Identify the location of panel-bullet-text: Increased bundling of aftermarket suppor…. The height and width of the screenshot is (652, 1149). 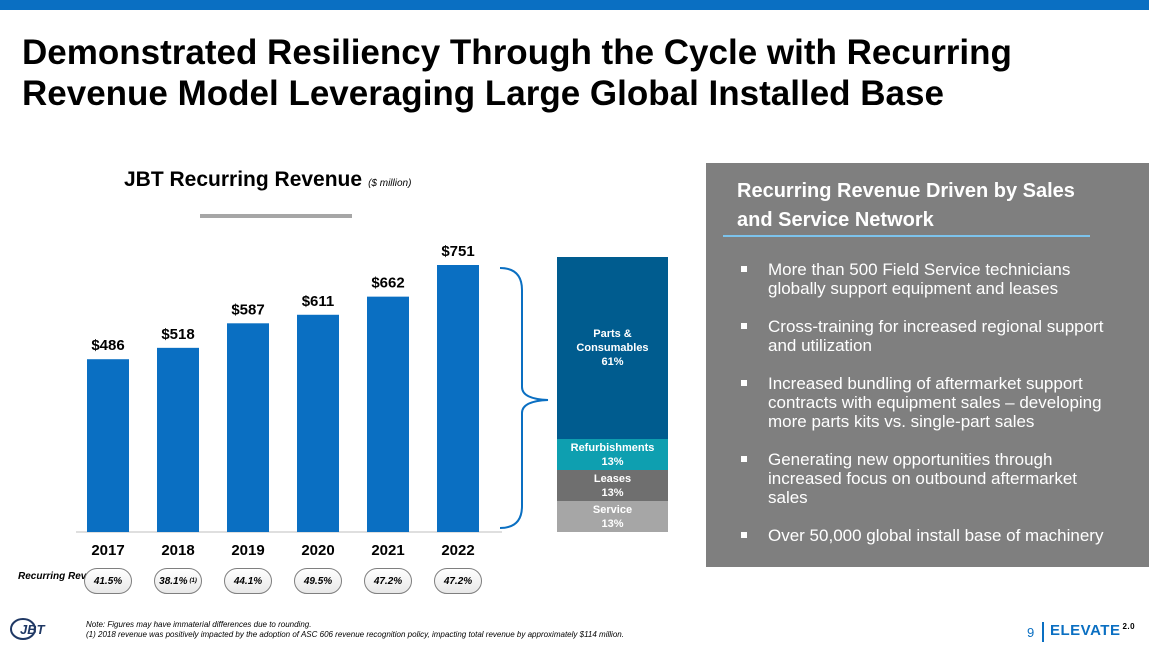
(935, 402).